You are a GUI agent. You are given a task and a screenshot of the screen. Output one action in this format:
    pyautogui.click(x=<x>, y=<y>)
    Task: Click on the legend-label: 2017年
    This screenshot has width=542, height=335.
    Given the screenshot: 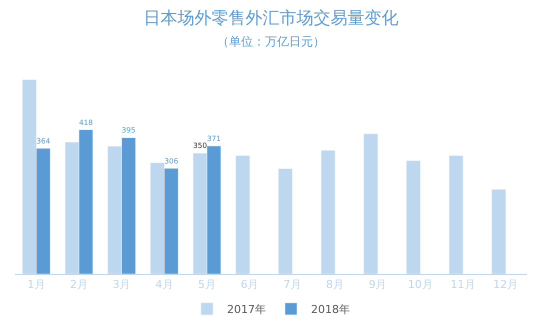 What is the action you would take?
    pyautogui.click(x=246, y=309)
    